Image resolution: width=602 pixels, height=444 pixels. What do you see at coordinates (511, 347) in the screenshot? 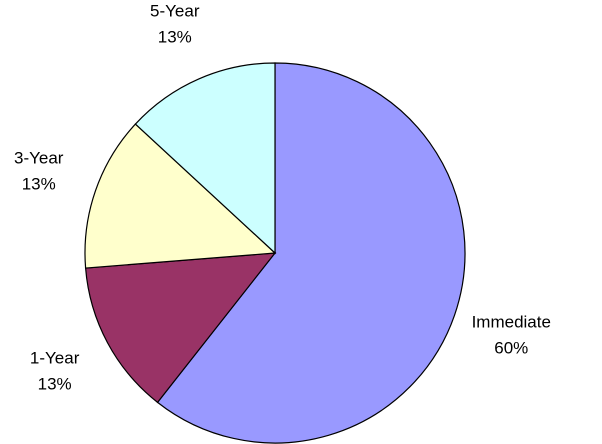
I see `slice-value-label: 60%` at bounding box center [511, 347].